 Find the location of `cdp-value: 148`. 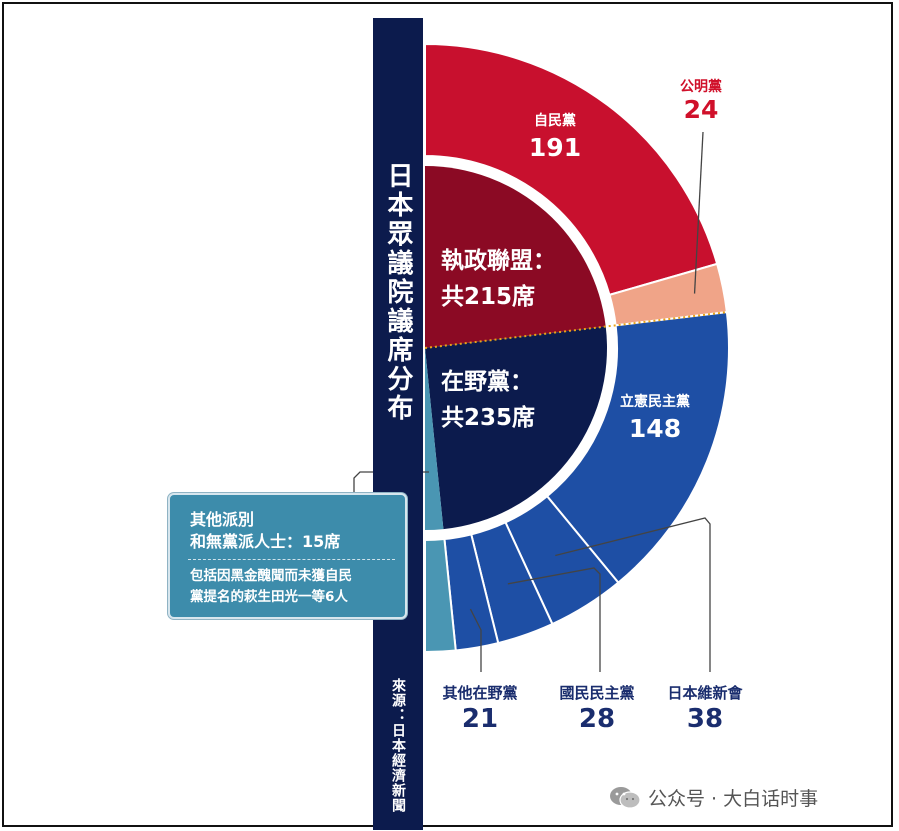

cdp-value: 148 is located at coordinates (655, 428).